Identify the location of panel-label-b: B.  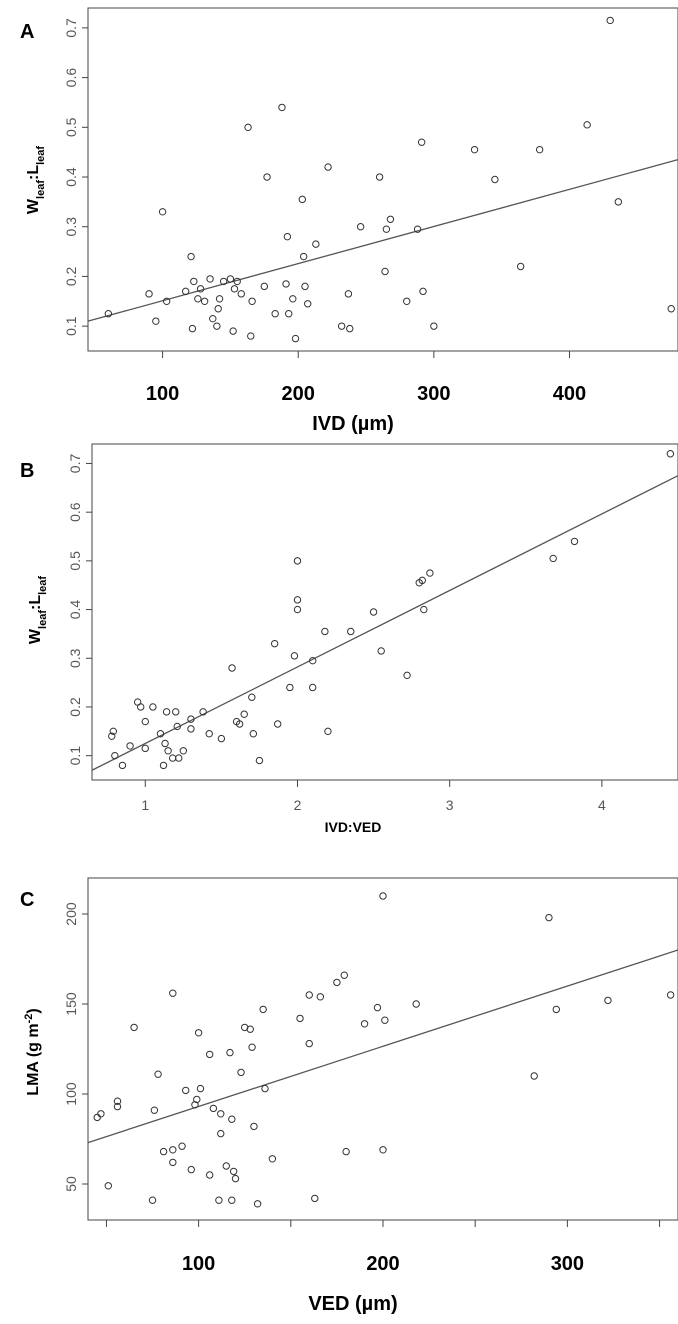
(27, 471).